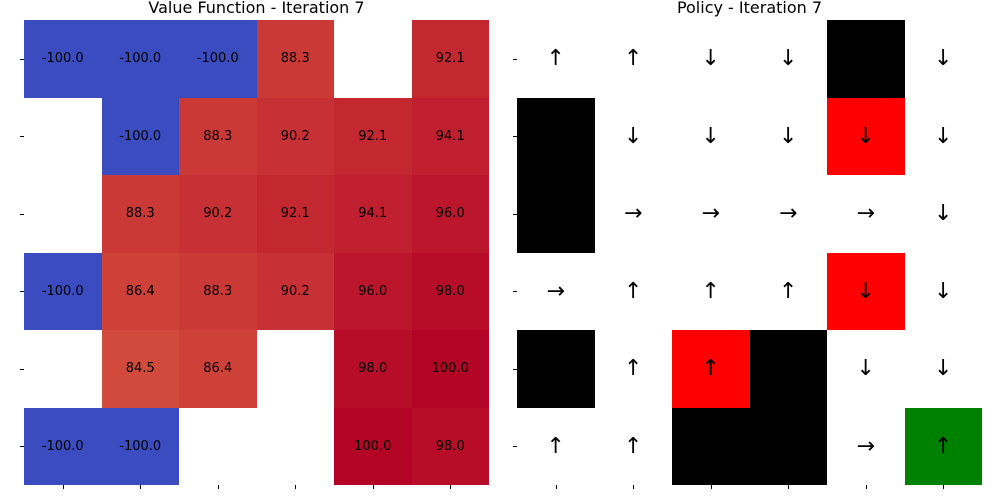  I want to click on value-cell: 84.5, so click(140, 369).